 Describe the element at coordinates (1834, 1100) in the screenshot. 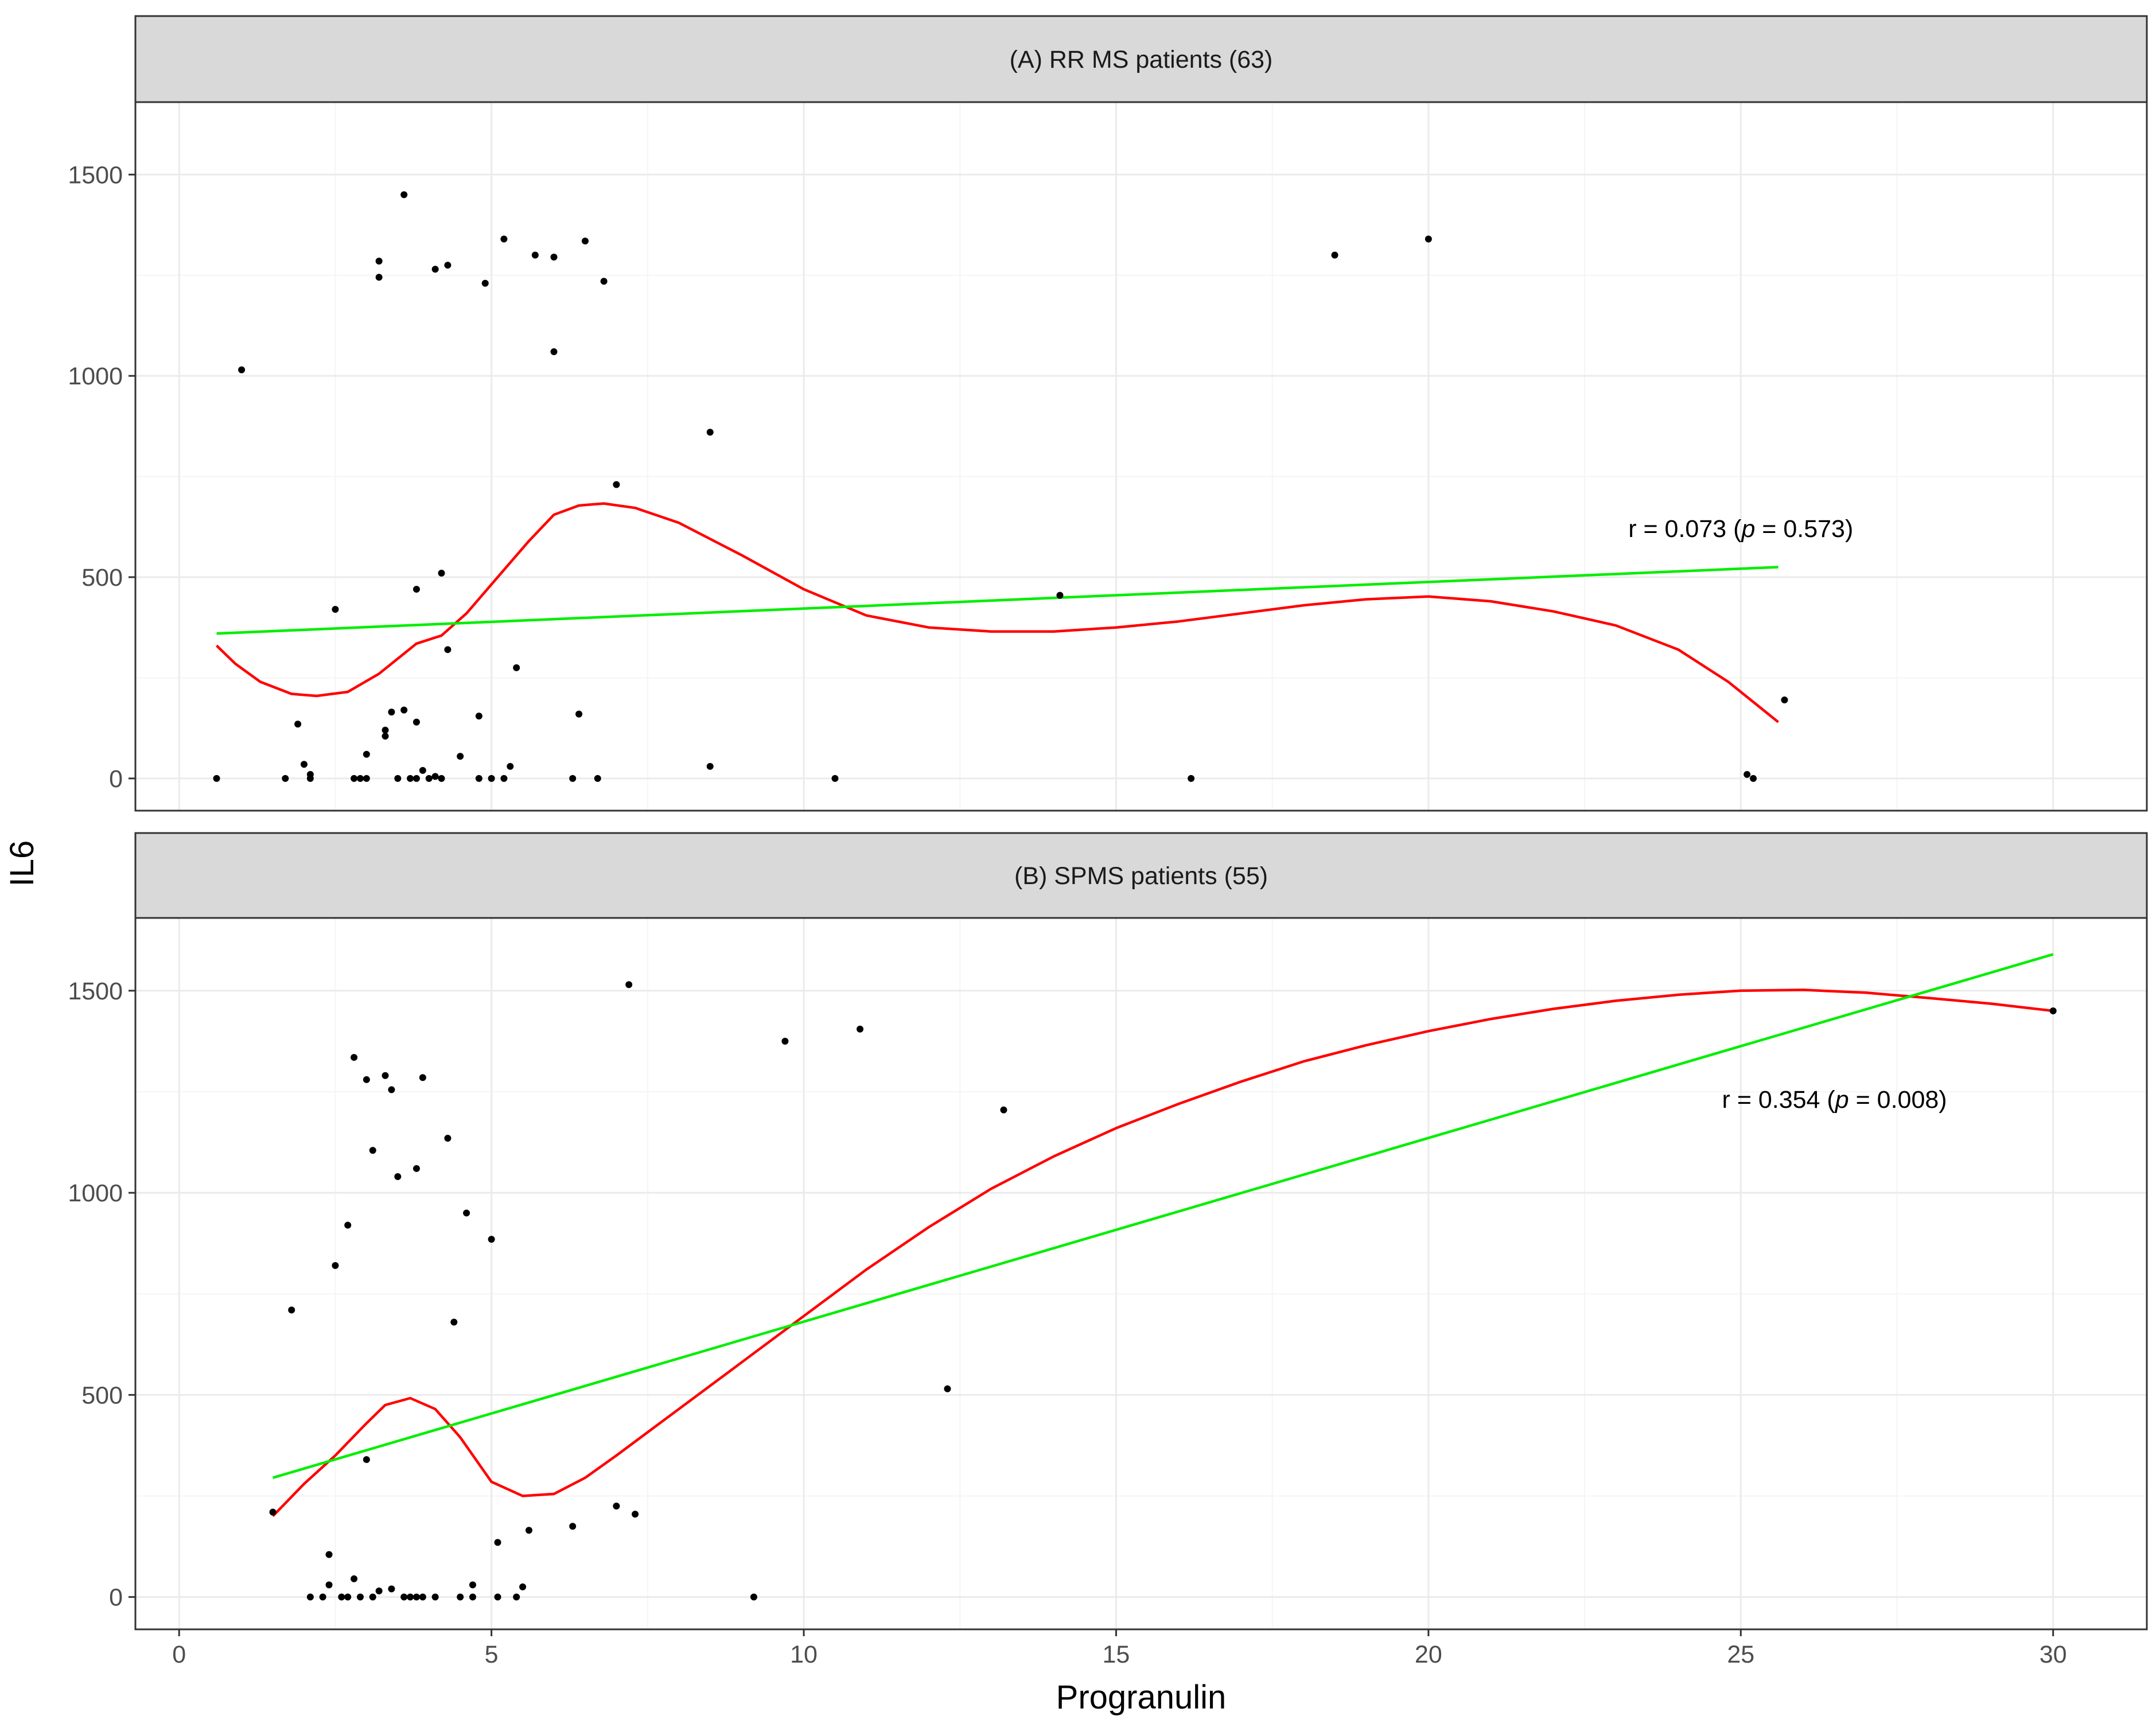

I see `panel-b-correlation-annotation: r = 0.354 (p = 0.008)` at that location.